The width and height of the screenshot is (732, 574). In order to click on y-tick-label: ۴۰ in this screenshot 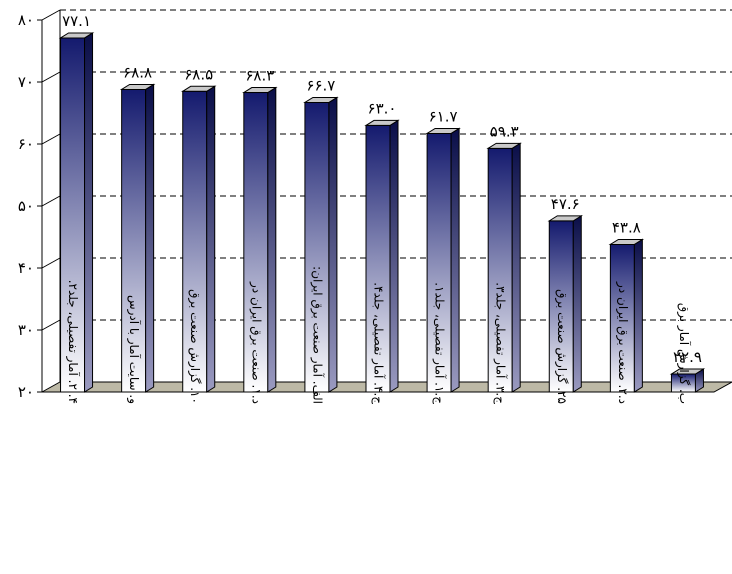, I will do `click(26, 268)`.